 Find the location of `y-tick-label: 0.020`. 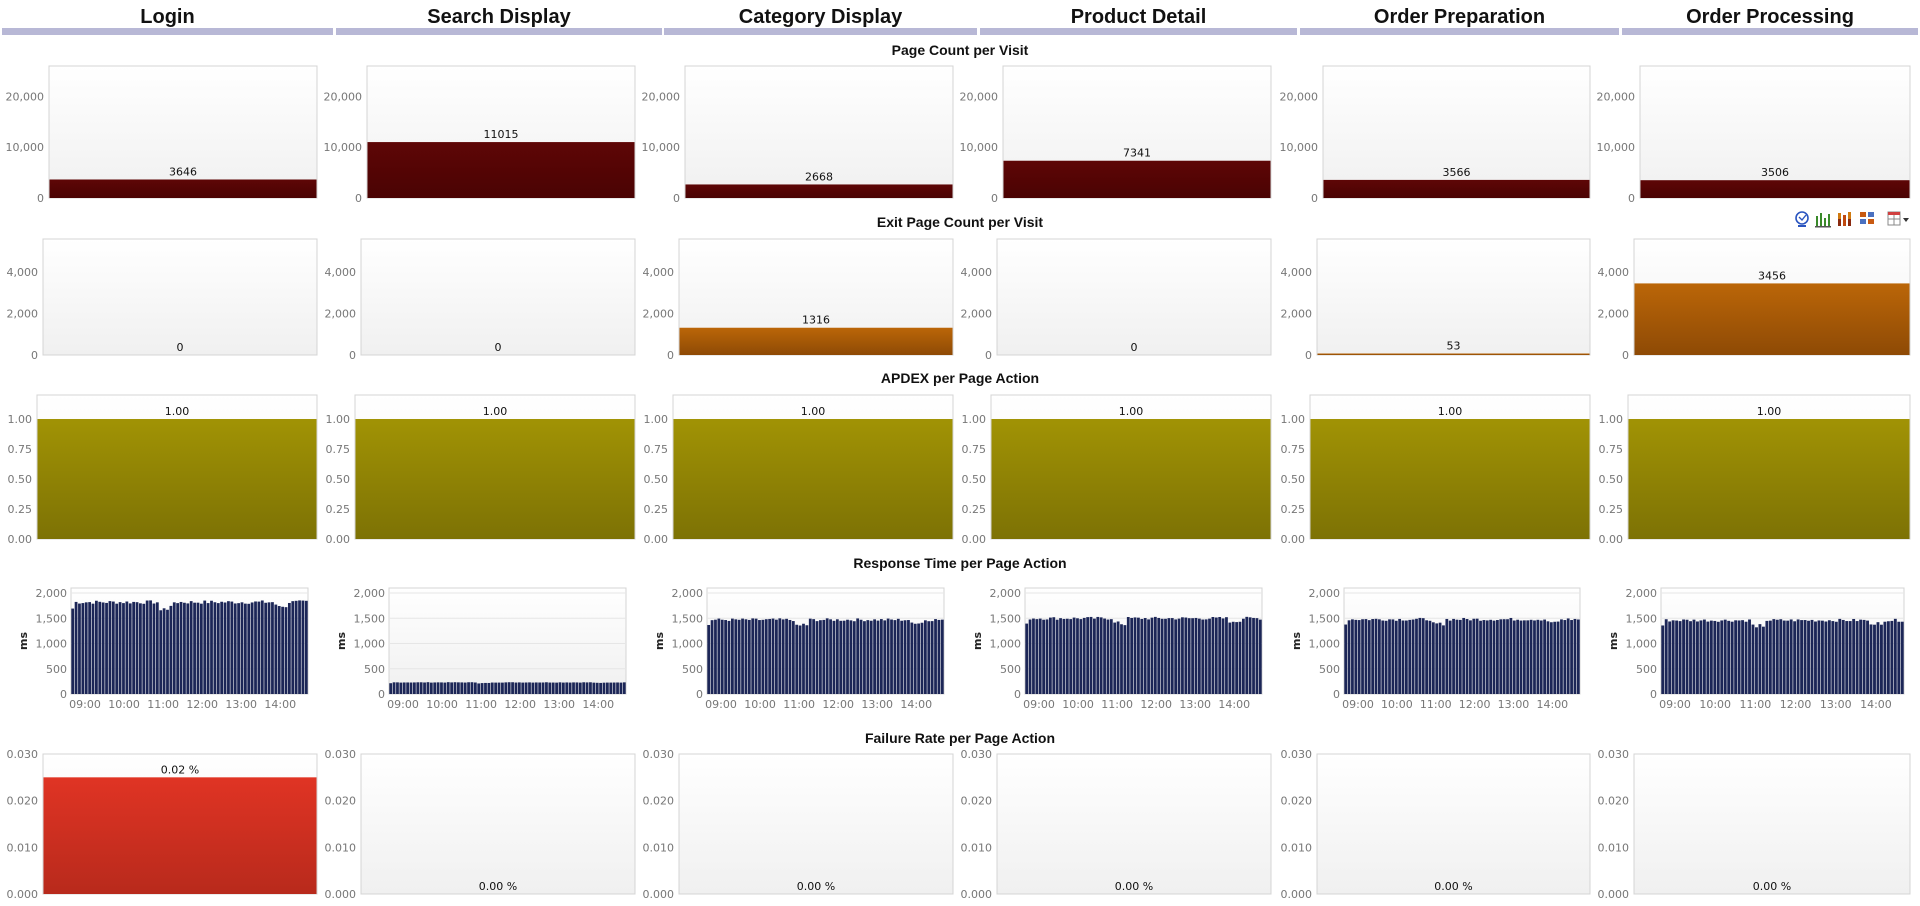

y-tick-label: 0.020 is located at coordinates (341, 801).